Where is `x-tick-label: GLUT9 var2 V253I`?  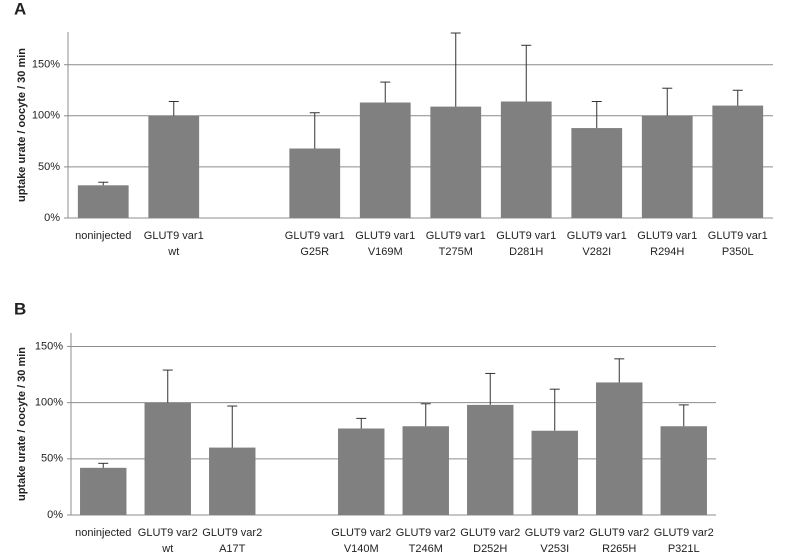 x-tick-label: GLUT9 var2 V253I is located at coordinates (555, 540).